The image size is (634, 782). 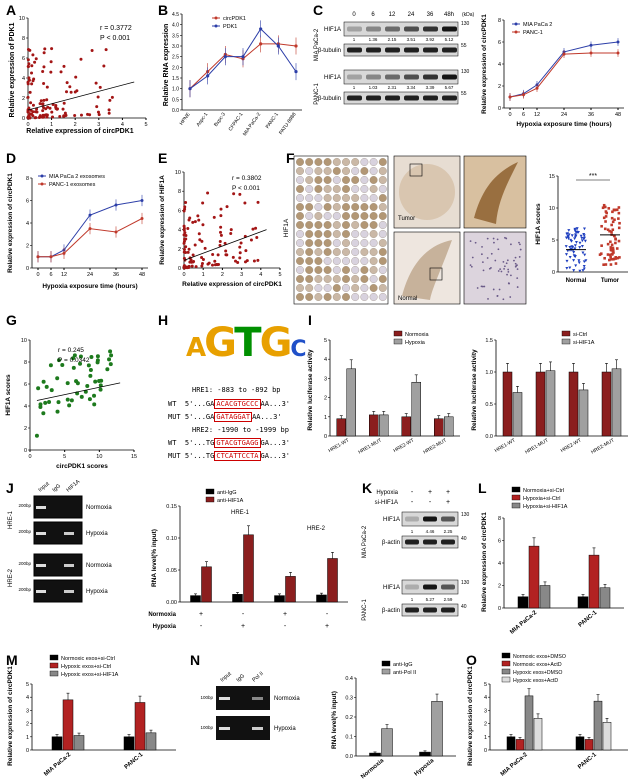 I want to click on y-tick-label: 0, so click(x=553, y=273).